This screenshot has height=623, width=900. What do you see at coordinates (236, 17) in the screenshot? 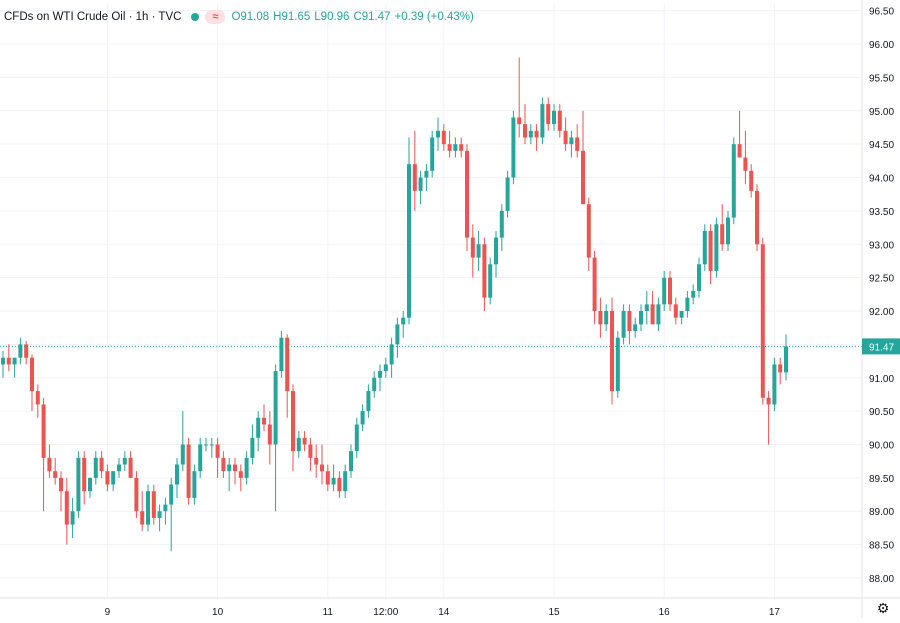
I see `open-label: O` at bounding box center [236, 17].